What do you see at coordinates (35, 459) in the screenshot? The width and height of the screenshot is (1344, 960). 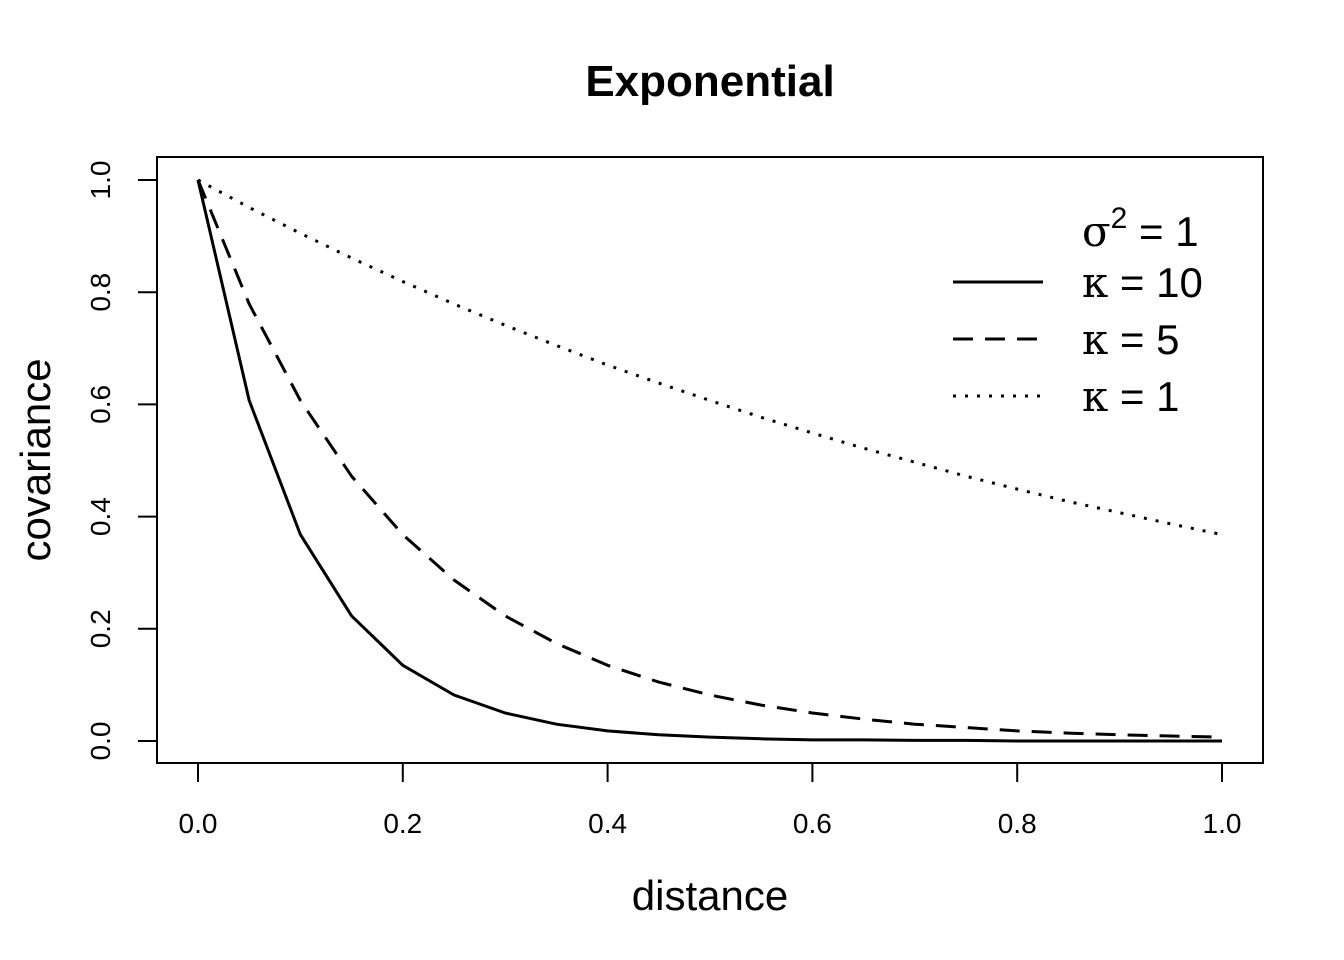 I see `y-axis-label: covariance` at bounding box center [35, 459].